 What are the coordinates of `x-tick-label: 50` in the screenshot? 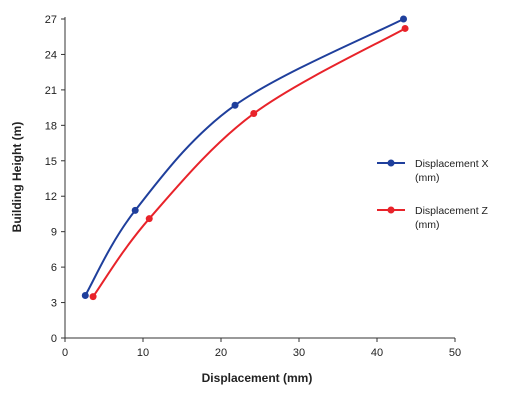 It's located at (455, 353).